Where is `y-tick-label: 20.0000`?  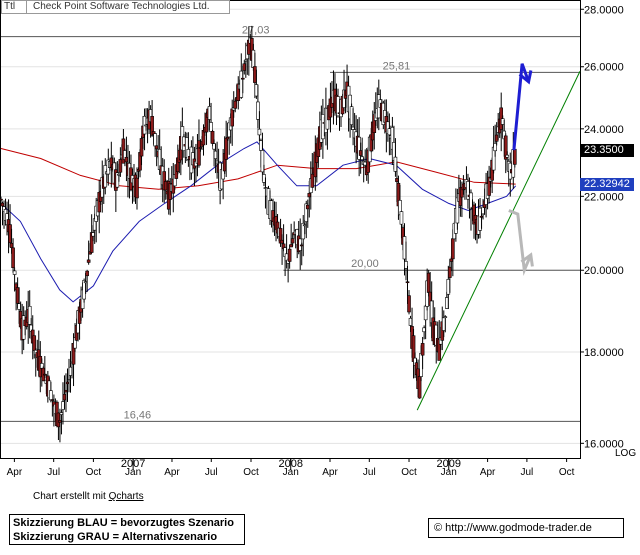 y-tick-label: 20.0000 is located at coordinates (604, 271).